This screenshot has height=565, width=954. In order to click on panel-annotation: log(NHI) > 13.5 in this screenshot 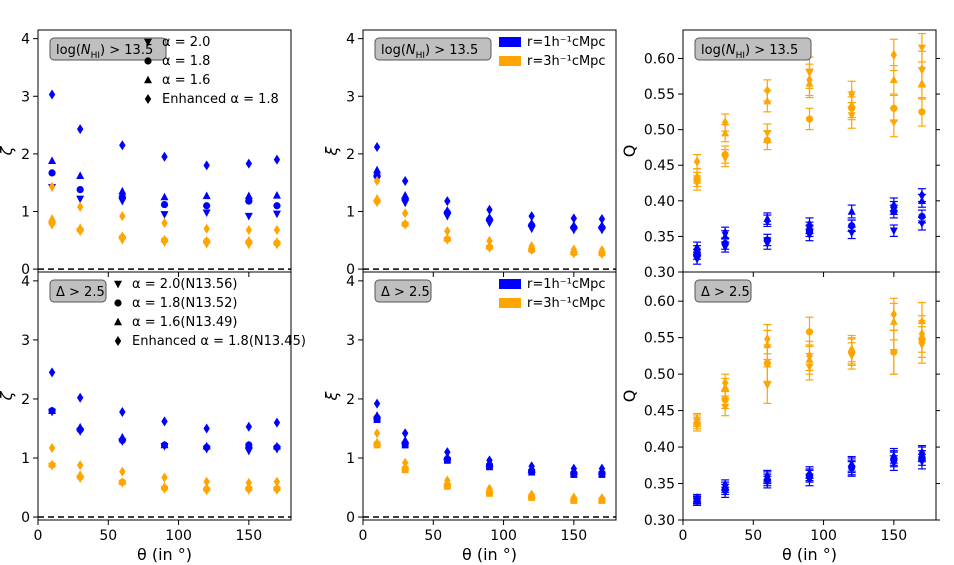, I will do `click(108, 49)`.